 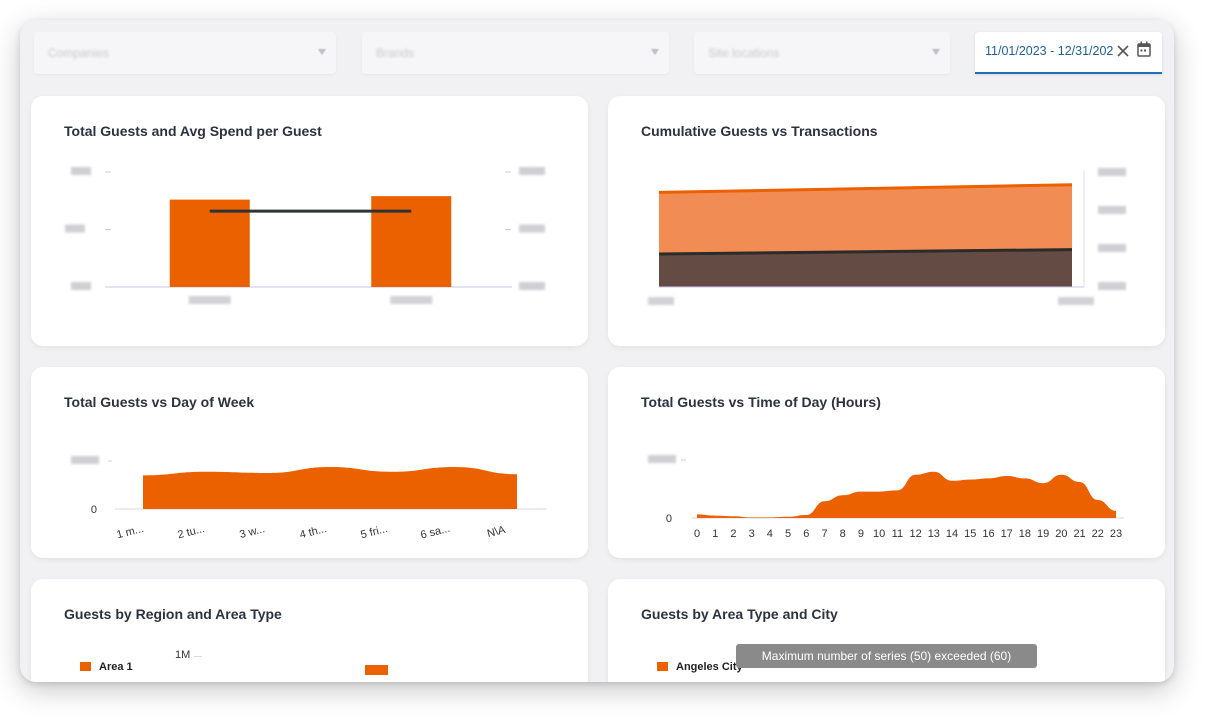 What do you see at coordinates (709, 667) in the screenshot?
I see `legend-label: Angeles City` at bounding box center [709, 667].